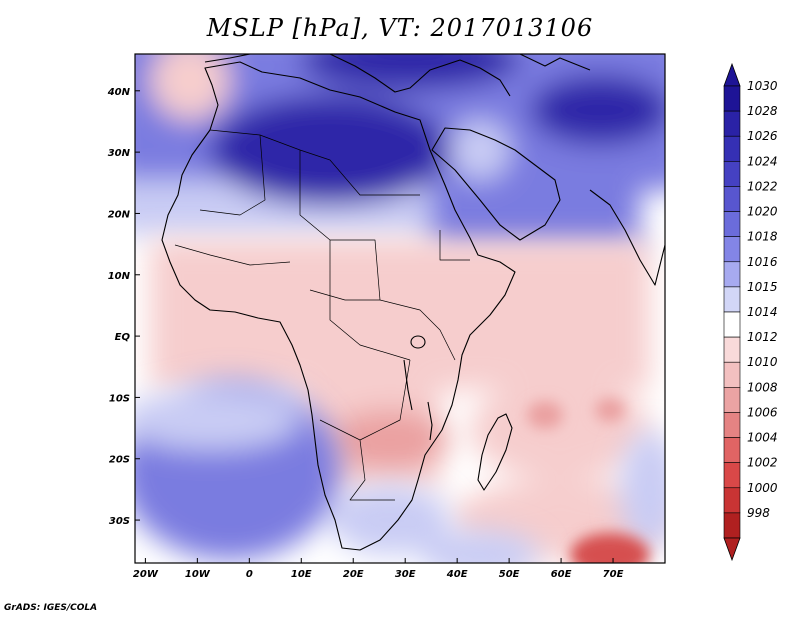  I want to click on colorbar-label: 1020, so click(762, 212).